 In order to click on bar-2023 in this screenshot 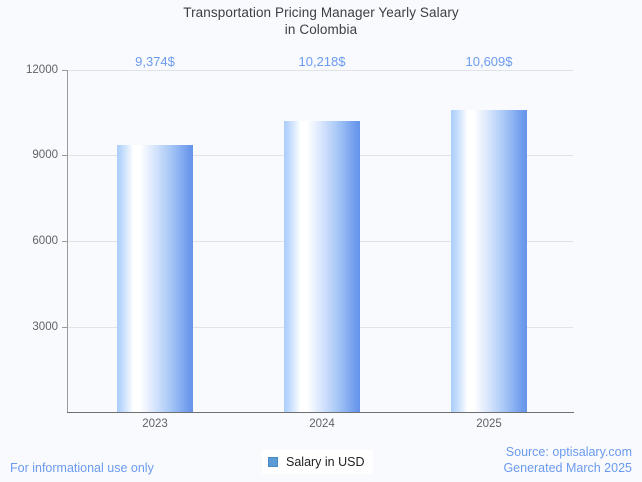, I will do `click(155, 278)`.